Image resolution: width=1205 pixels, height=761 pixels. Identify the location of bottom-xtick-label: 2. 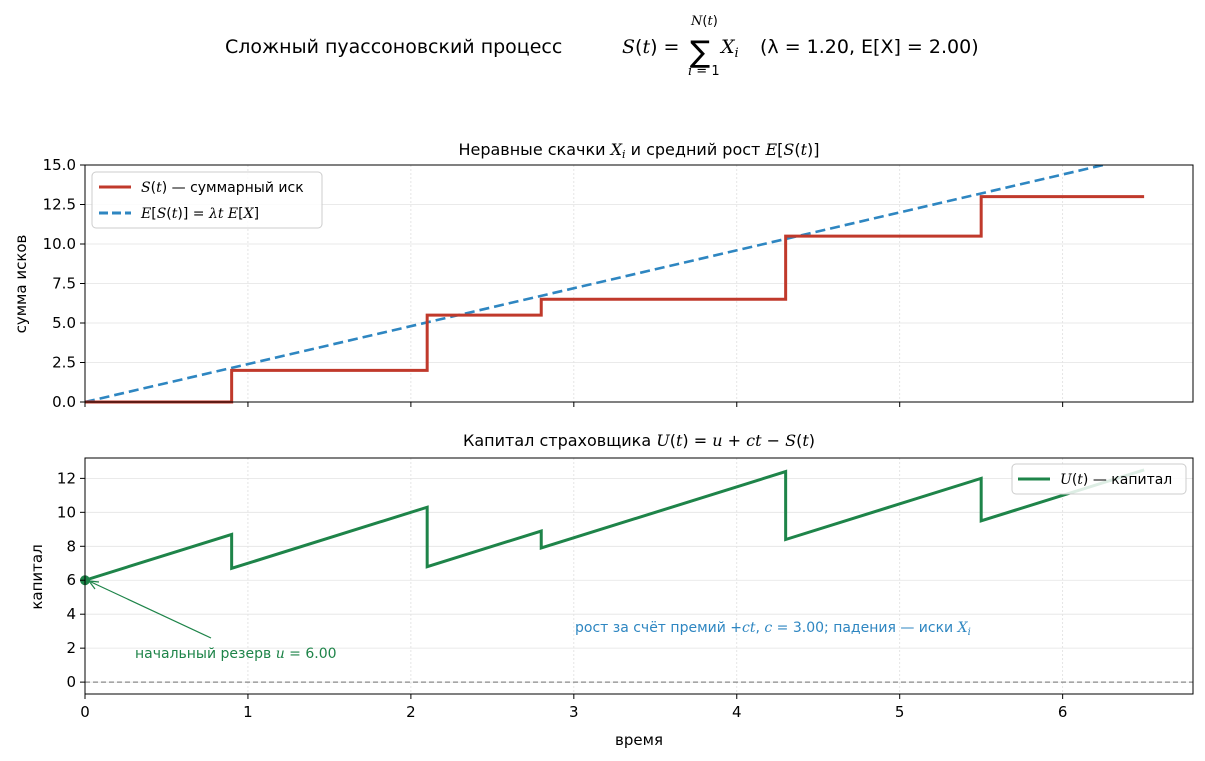
(411, 712).